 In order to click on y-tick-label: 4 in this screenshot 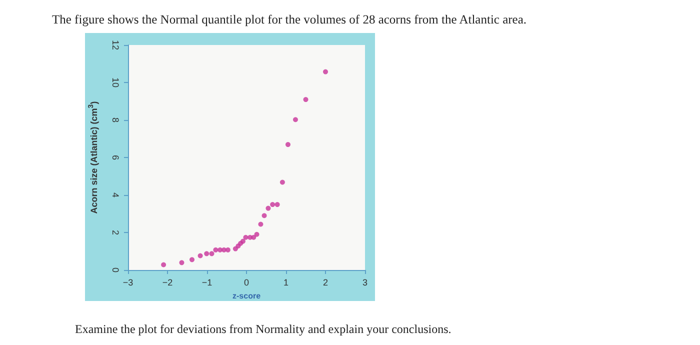, I will do `click(115, 195)`.